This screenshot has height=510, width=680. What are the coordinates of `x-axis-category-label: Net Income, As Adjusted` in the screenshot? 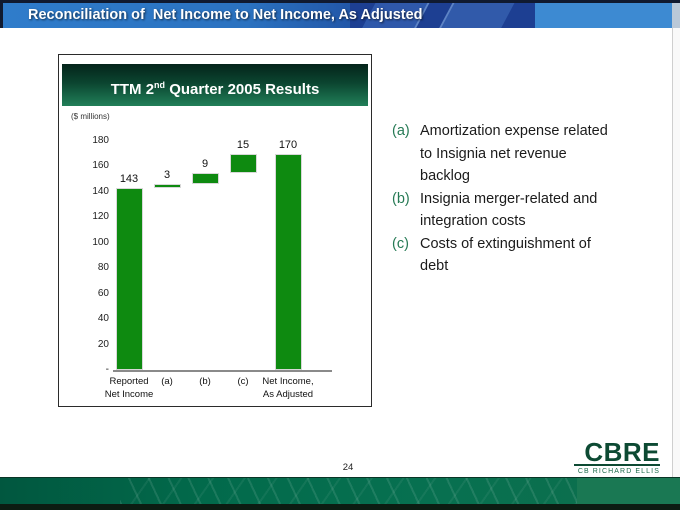 It's located at (288, 388).